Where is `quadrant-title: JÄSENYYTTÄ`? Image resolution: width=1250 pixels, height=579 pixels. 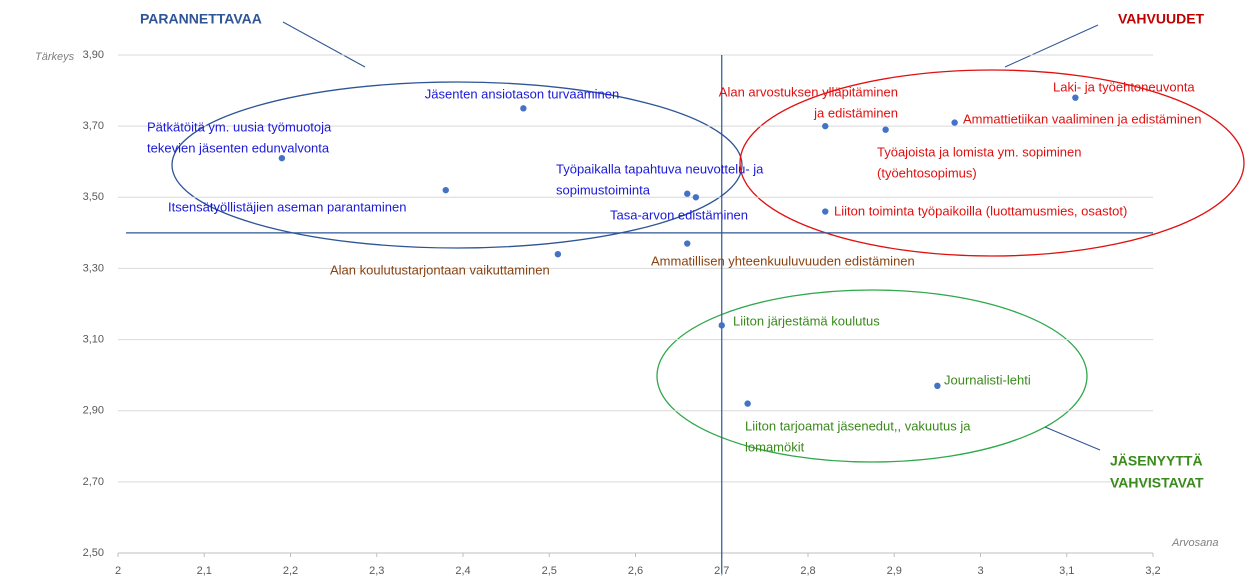
quadrant-title: JÄSENYYTTÄ is located at coordinates (1156, 461).